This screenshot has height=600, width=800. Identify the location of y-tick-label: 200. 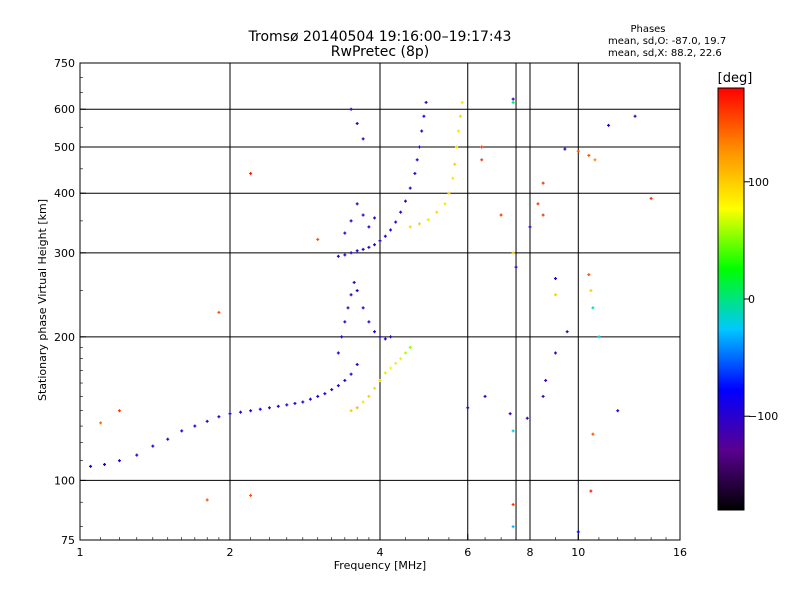
(64, 337).